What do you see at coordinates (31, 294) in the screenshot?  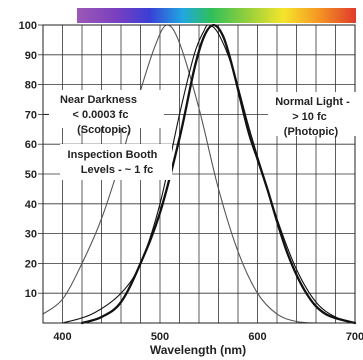 I see `y-tick-label: 10` at bounding box center [31, 294].